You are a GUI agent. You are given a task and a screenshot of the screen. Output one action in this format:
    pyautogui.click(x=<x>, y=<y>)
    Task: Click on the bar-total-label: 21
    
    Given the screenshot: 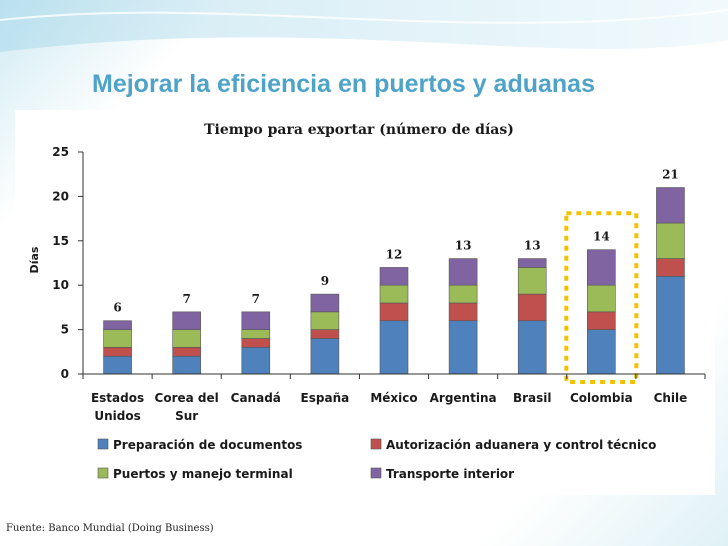 What is the action you would take?
    pyautogui.click(x=670, y=175)
    